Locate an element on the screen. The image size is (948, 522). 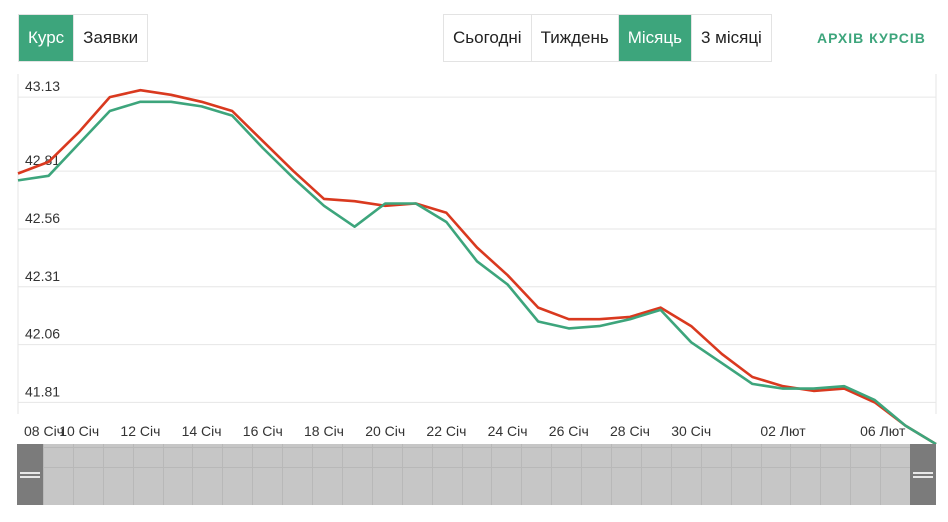
navigator-right-handle is located at coordinates (923, 474).